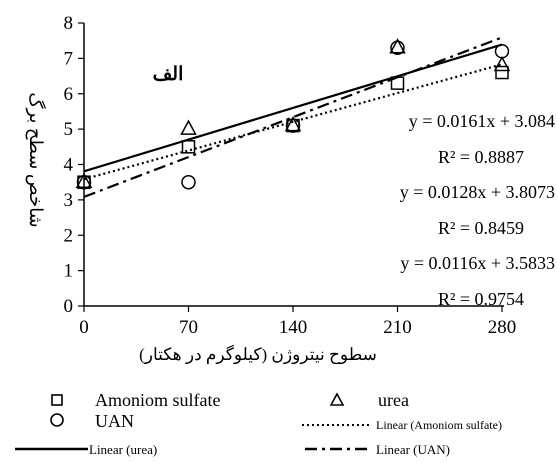 The width and height of the screenshot is (557, 463). What do you see at coordinates (337, 399) in the screenshot?
I see `legend-triangle-marker` at bounding box center [337, 399].